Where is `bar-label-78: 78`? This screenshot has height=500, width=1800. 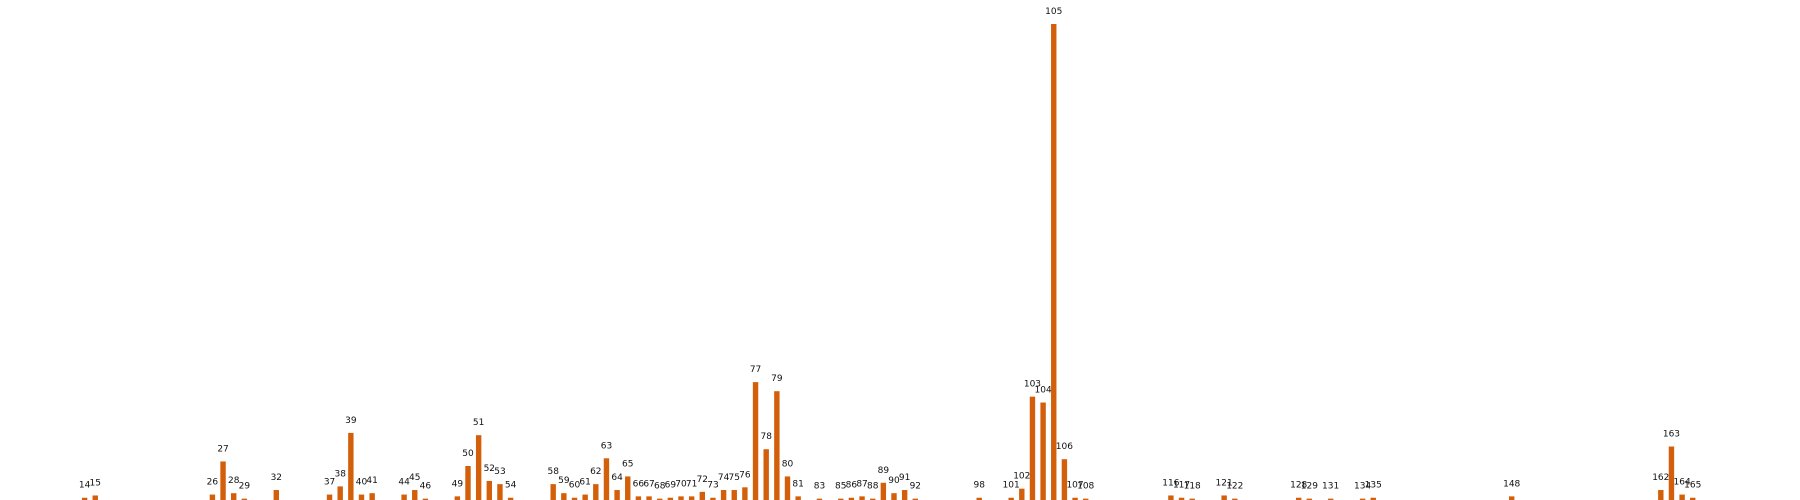 bar-label-78: 78 is located at coordinates (766, 437).